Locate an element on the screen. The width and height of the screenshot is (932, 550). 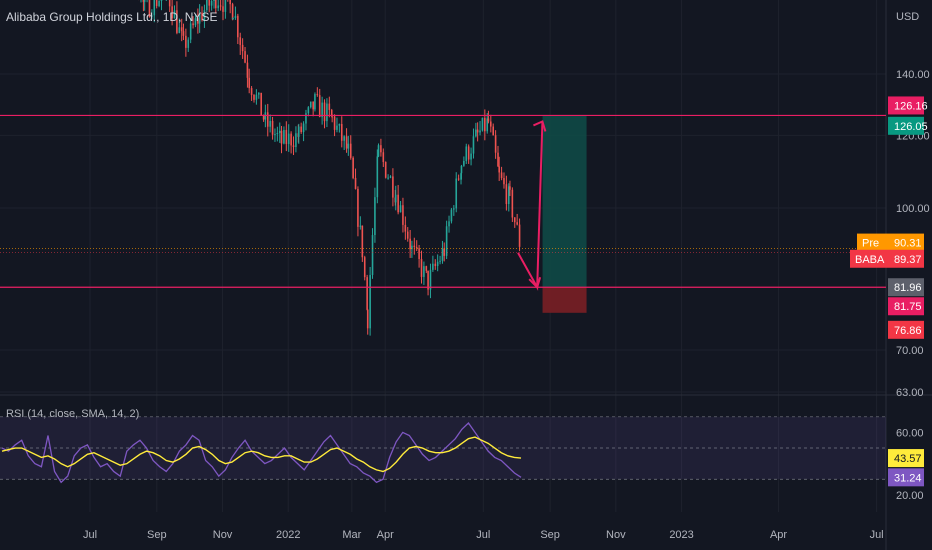
price-badge-value: 90.31 is located at coordinates (908, 244).